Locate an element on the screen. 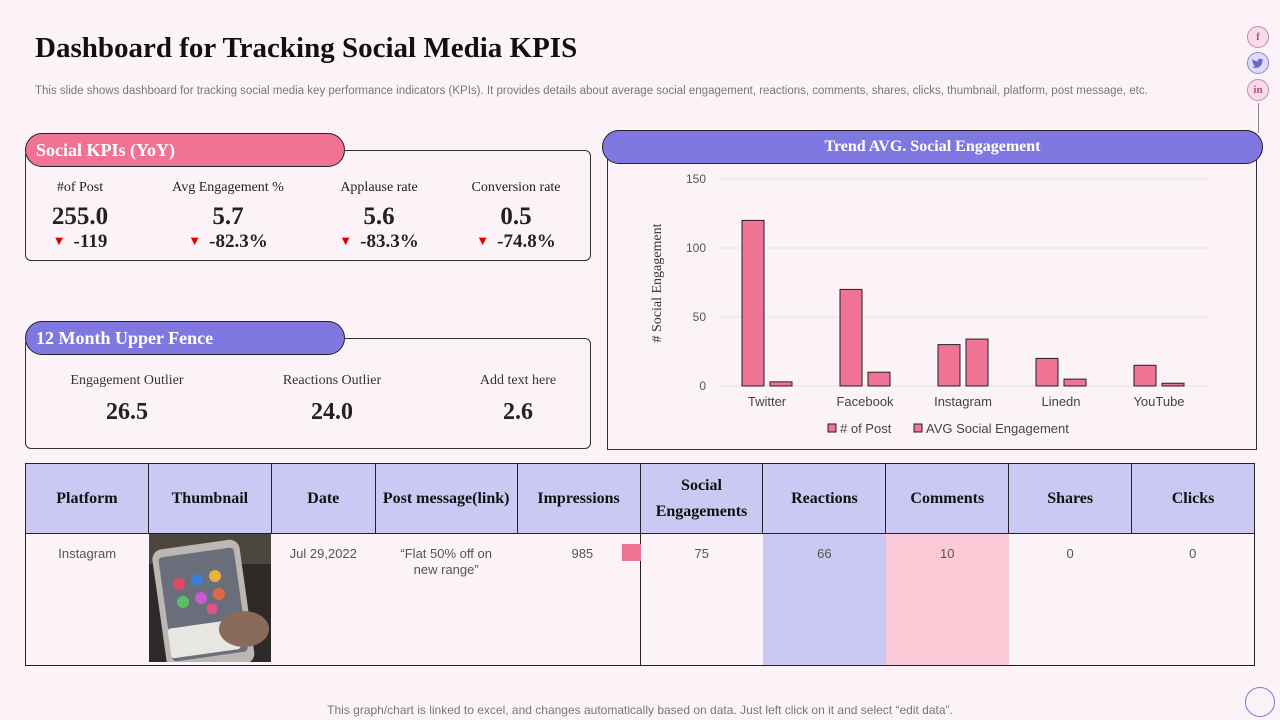  fence-add-text: Add text here 2.6 is located at coordinates (518, 399).